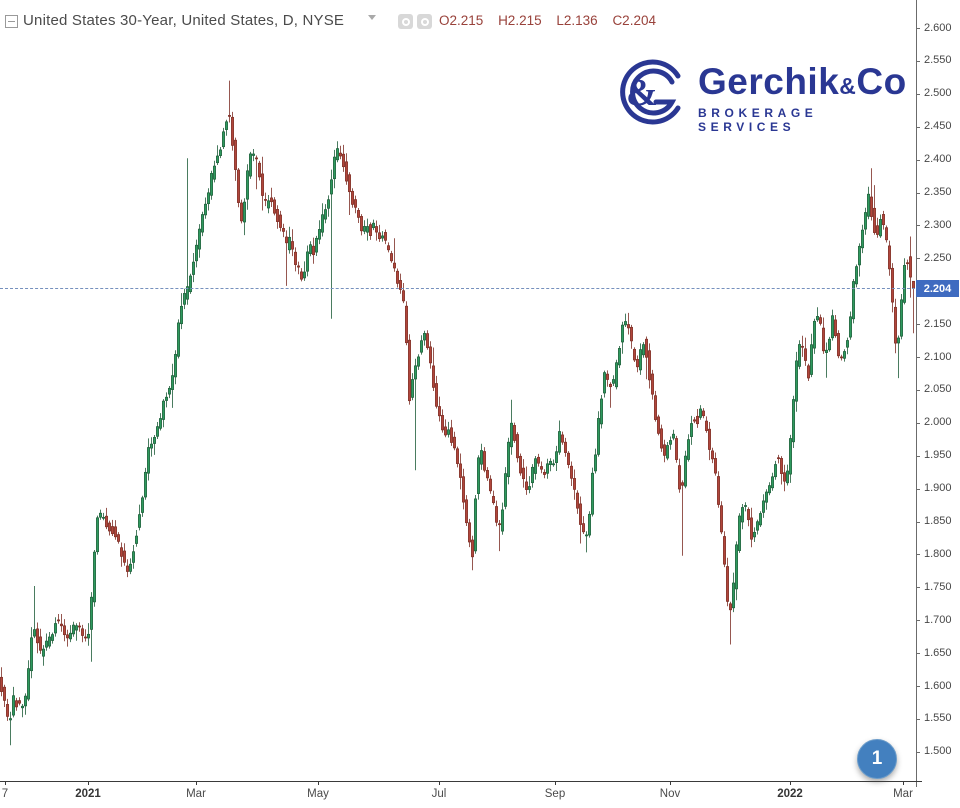 This screenshot has height=808, width=960. What do you see at coordinates (916, 393) in the screenshot?
I see `price-axis-line` at bounding box center [916, 393].